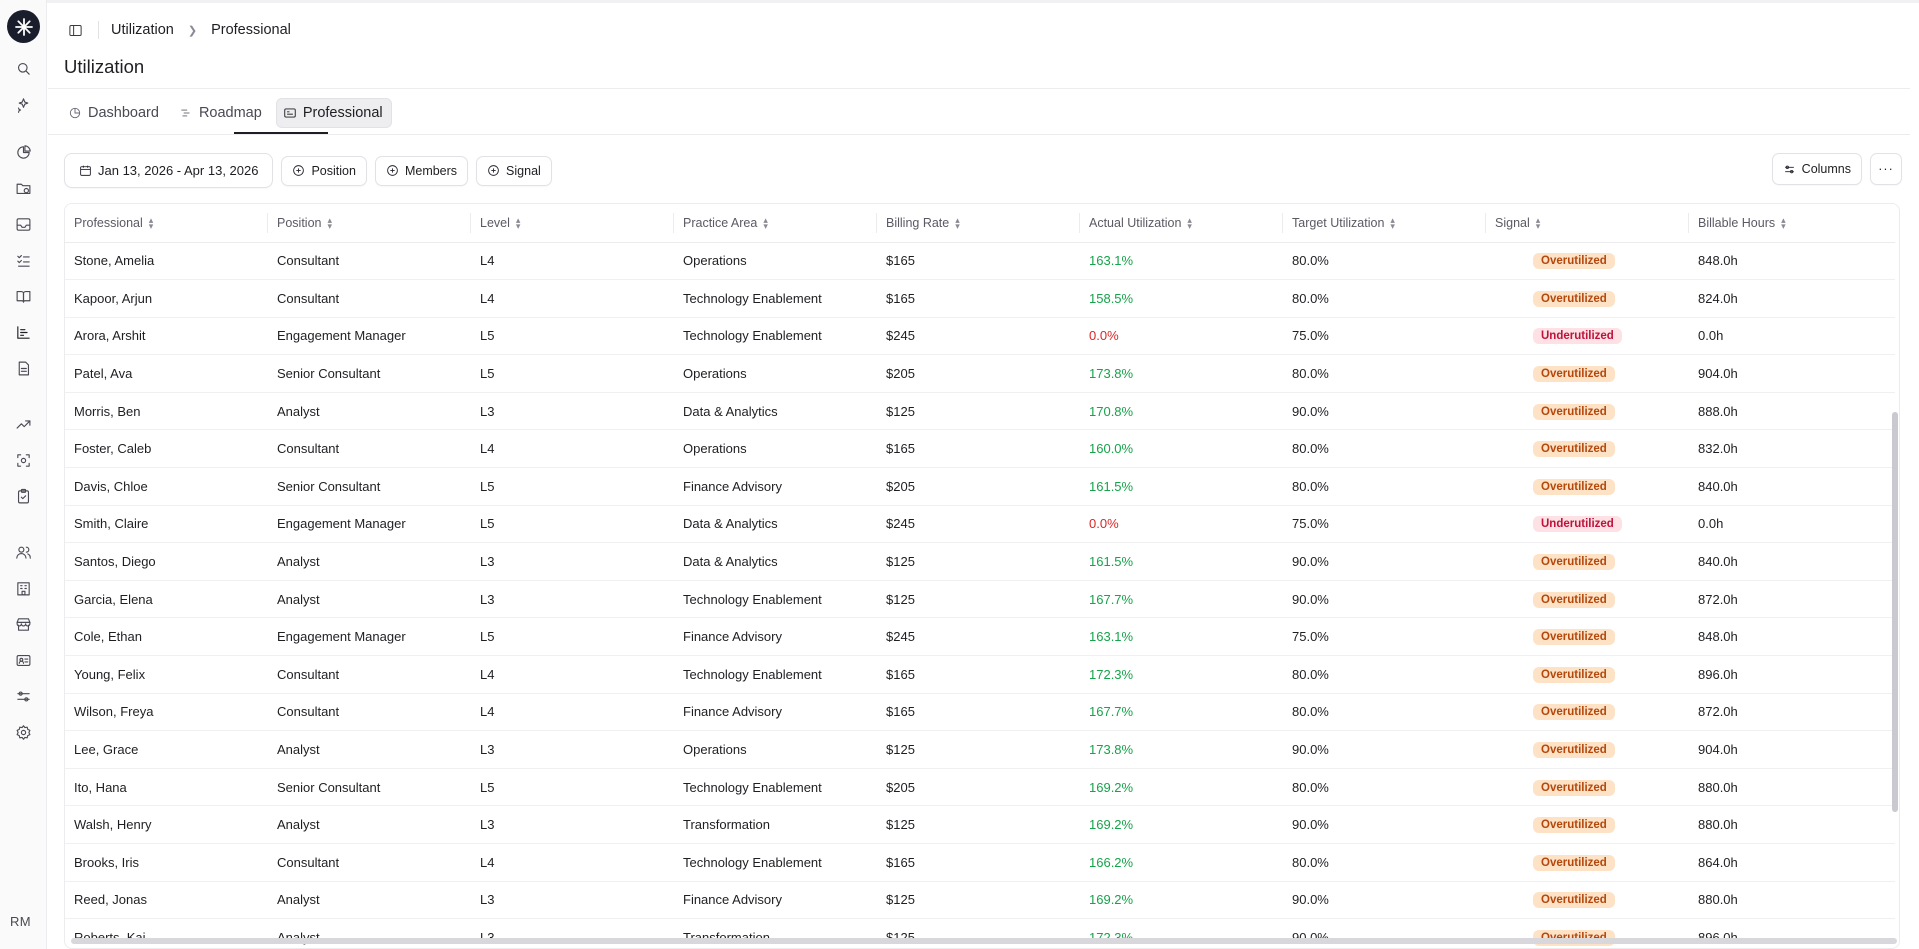  I want to click on columns-button: Columns, so click(1816, 169).